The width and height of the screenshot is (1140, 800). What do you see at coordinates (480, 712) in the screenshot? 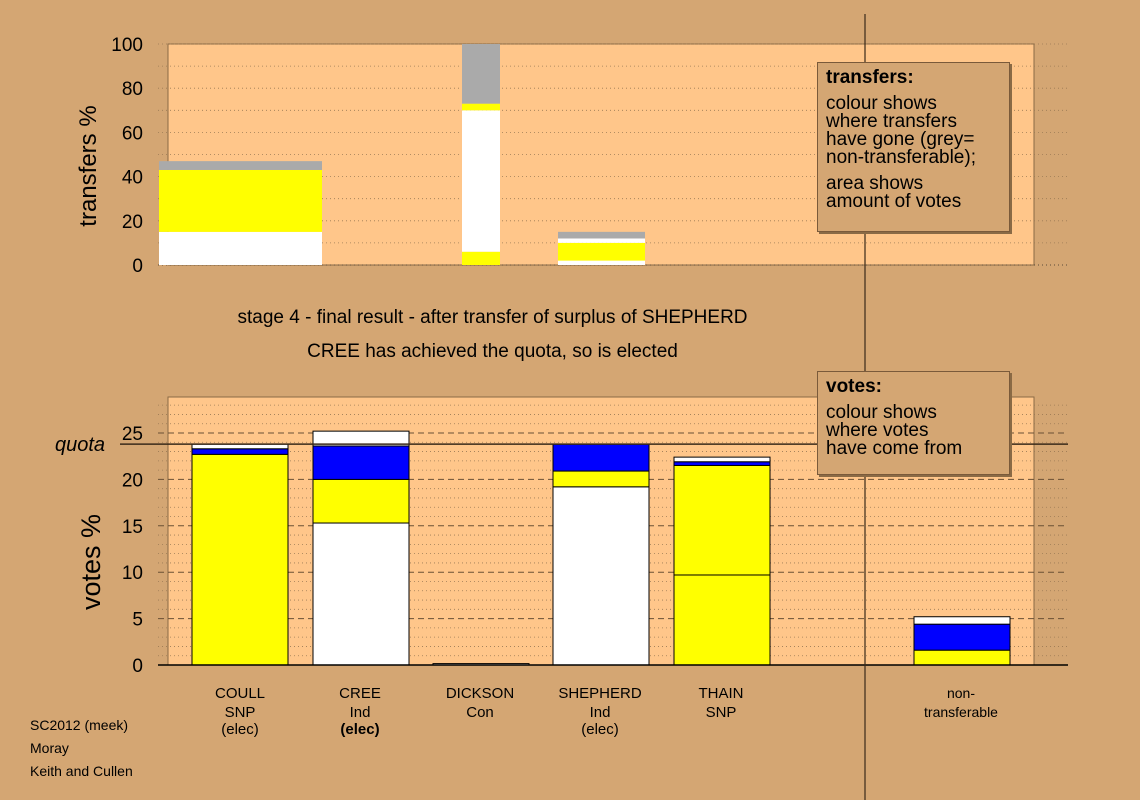
I see `candidate-party-label: Con` at bounding box center [480, 712].